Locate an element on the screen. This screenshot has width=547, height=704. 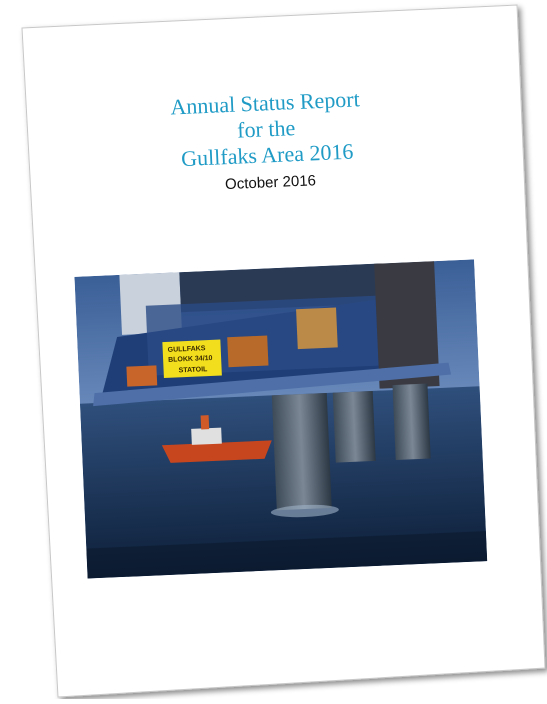
photo-sign-text: BLOKK 34/10 is located at coordinates (190, 359).